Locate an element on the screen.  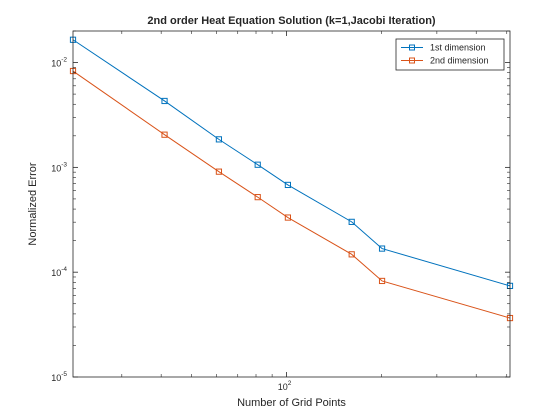
y-tick-label: 10⁻³ is located at coordinates (59, 167).